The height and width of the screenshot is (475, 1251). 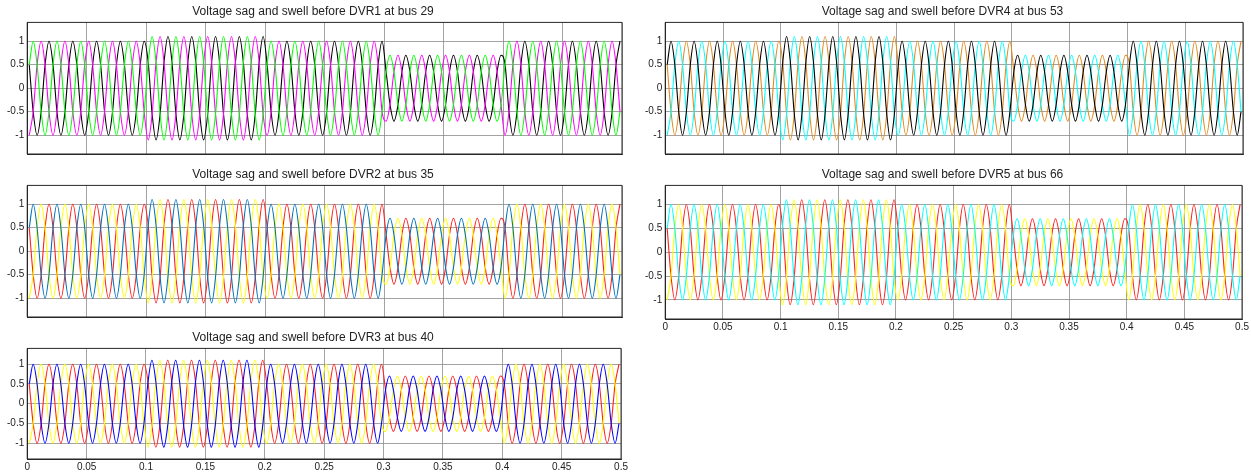 I want to click on chart-title: Voltage sag and swell before DVR5 at bus 66, so click(x=942, y=173).